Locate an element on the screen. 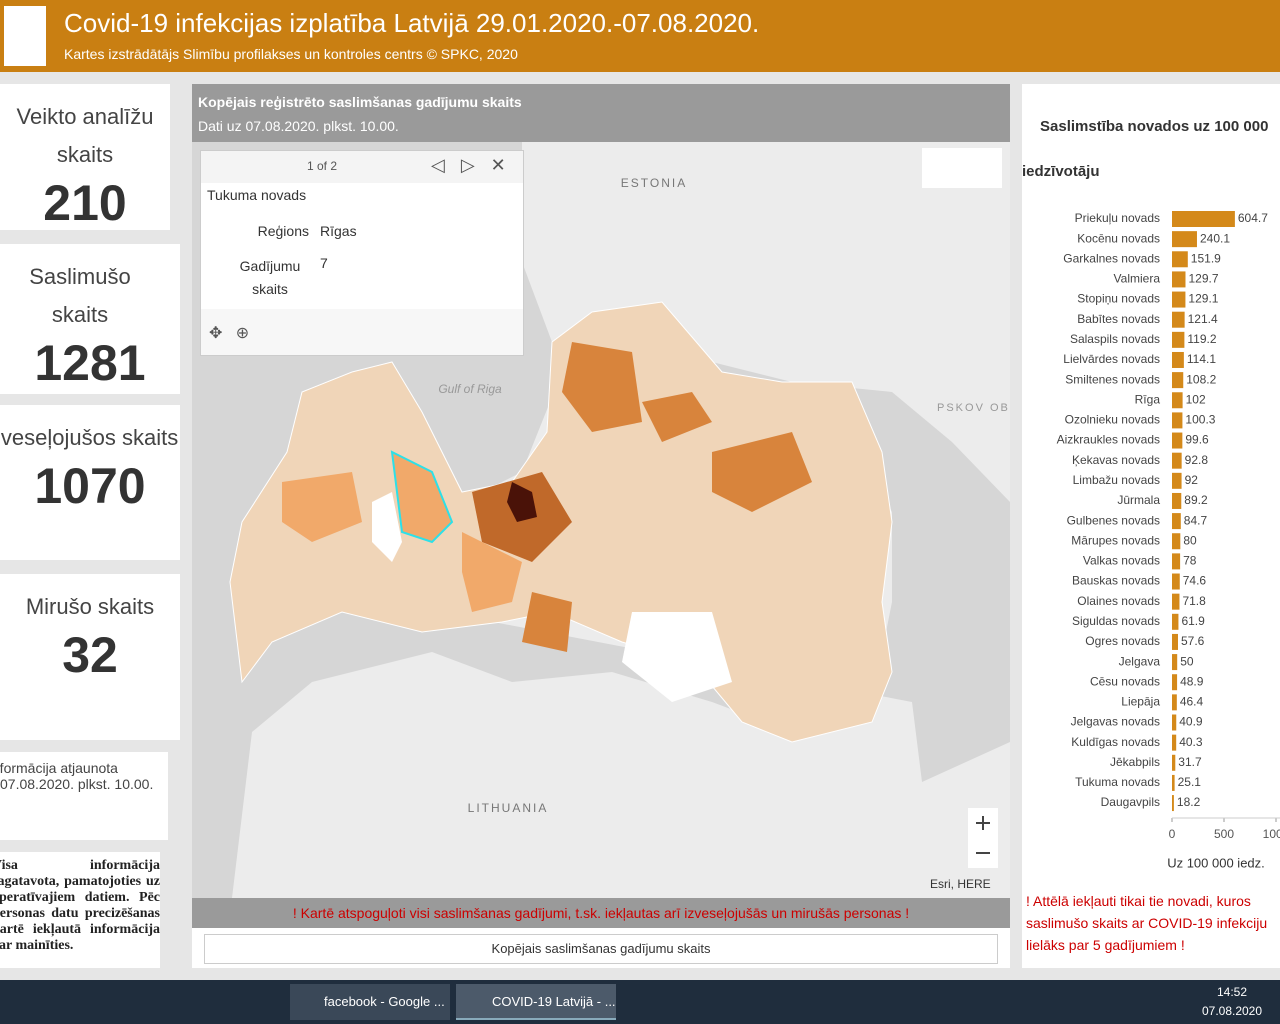 Image resolution: width=1280 pixels, height=1024 pixels. map-label: ESTONIA is located at coordinates (654, 183).